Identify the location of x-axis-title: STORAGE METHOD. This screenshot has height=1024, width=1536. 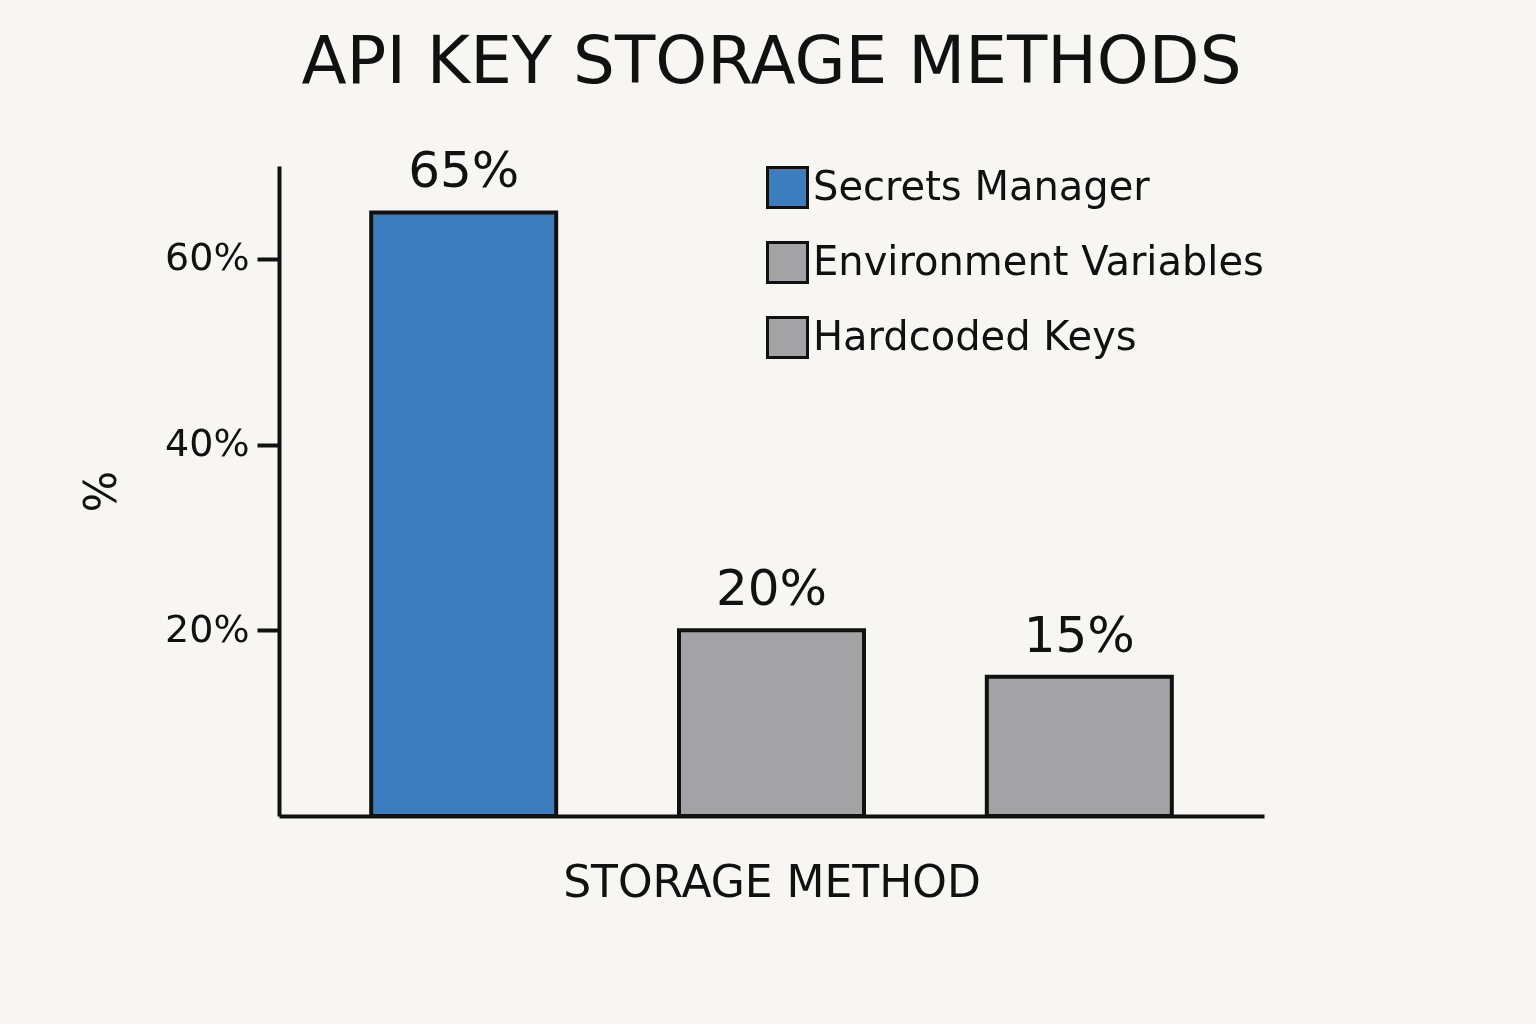
(772, 881).